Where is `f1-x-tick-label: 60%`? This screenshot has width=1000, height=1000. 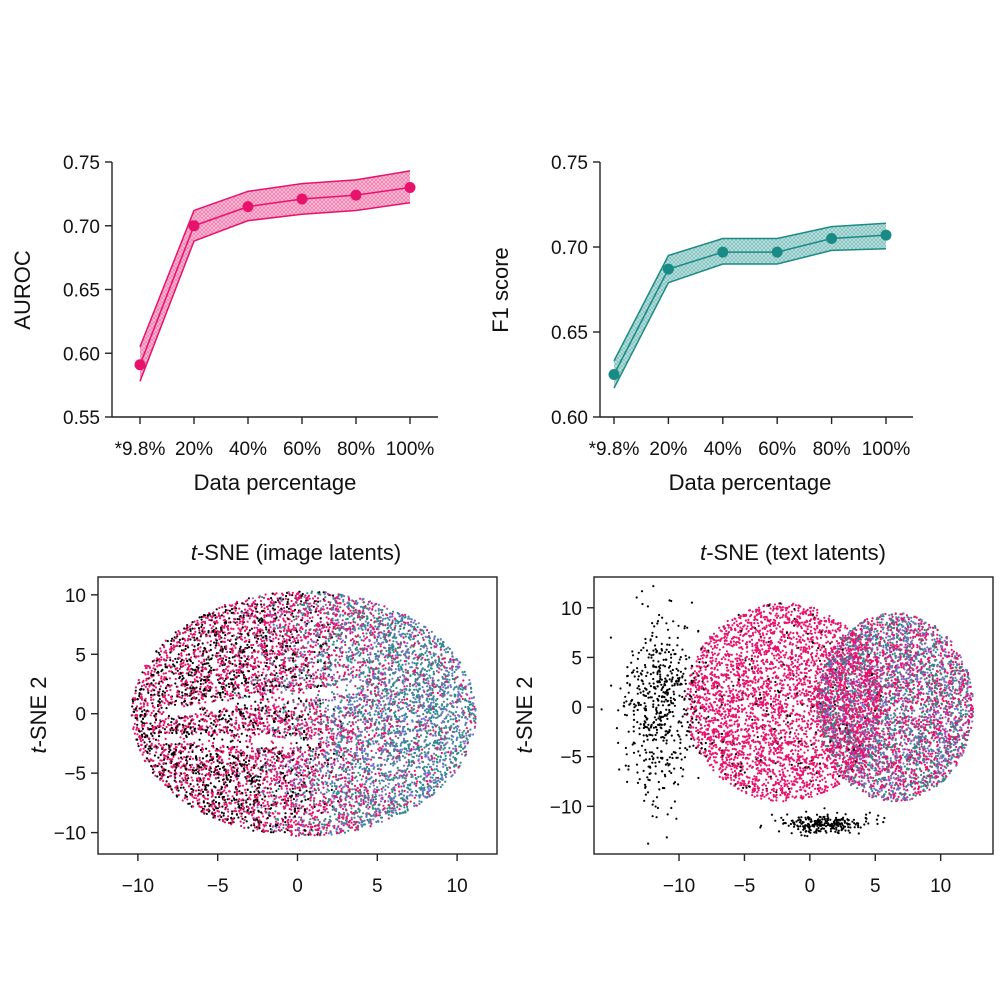
f1-x-tick-label: 60% is located at coordinates (777, 449).